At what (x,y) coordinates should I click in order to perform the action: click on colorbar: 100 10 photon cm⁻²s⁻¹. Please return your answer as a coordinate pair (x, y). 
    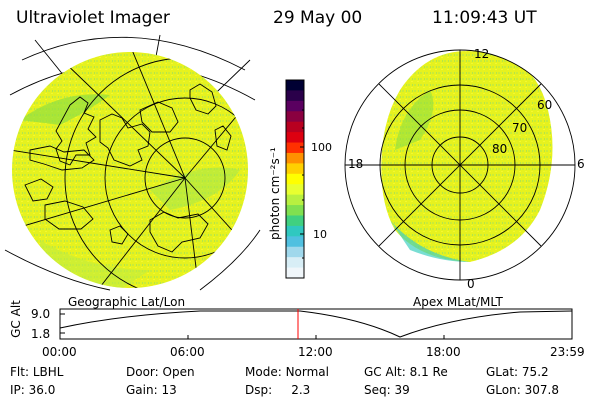
    Looking at the image, I should click on (300, 179).